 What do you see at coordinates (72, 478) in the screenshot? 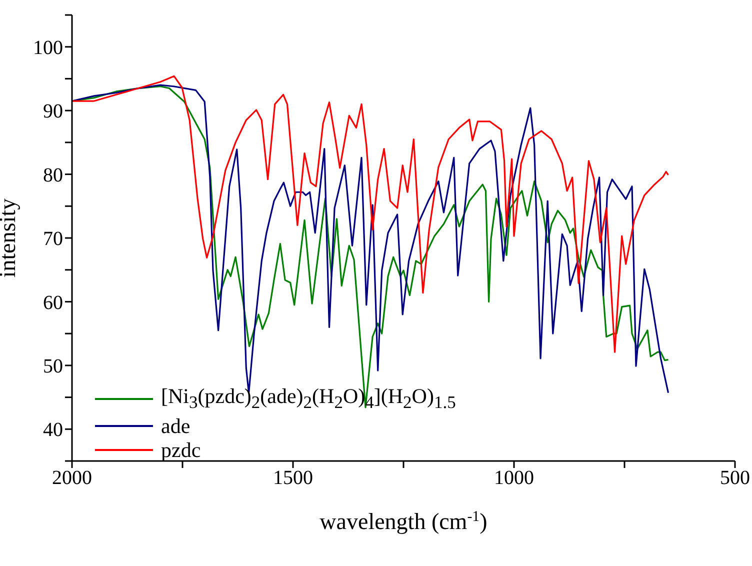
I see `x-tick-label: 2000` at bounding box center [72, 478].